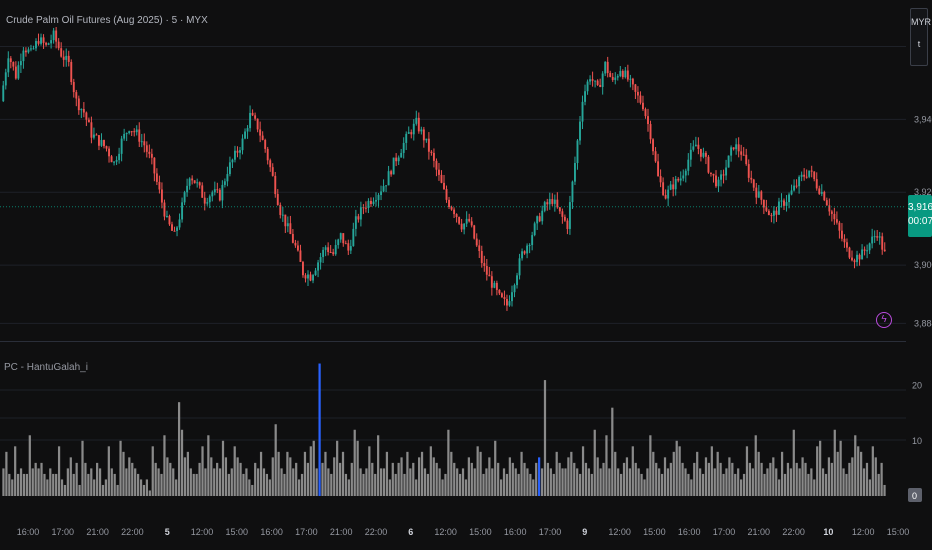 The height and width of the screenshot is (550, 932). Describe the element at coordinates (884, 320) in the screenshot. I see `lightning-icon: ϟ` at that location.